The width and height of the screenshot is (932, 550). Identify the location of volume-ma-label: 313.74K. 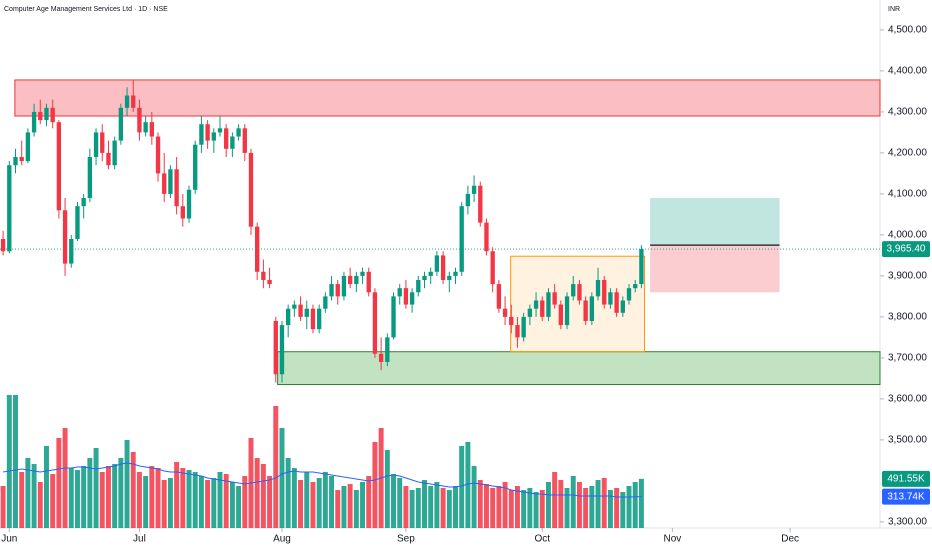
(906, 496).